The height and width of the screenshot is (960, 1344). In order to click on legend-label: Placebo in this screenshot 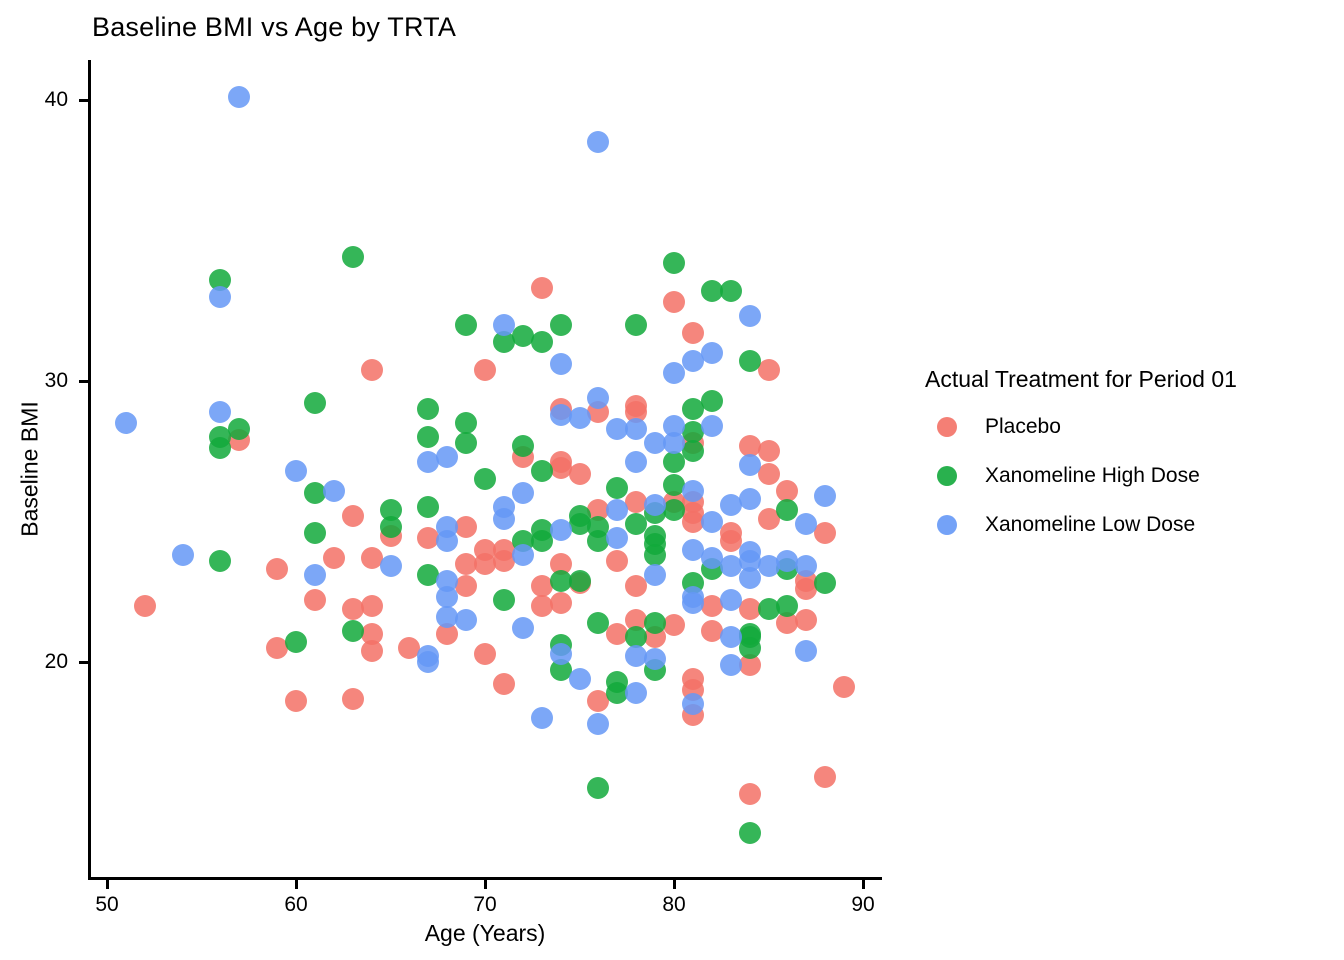, I will do `click(1023, 426)`.